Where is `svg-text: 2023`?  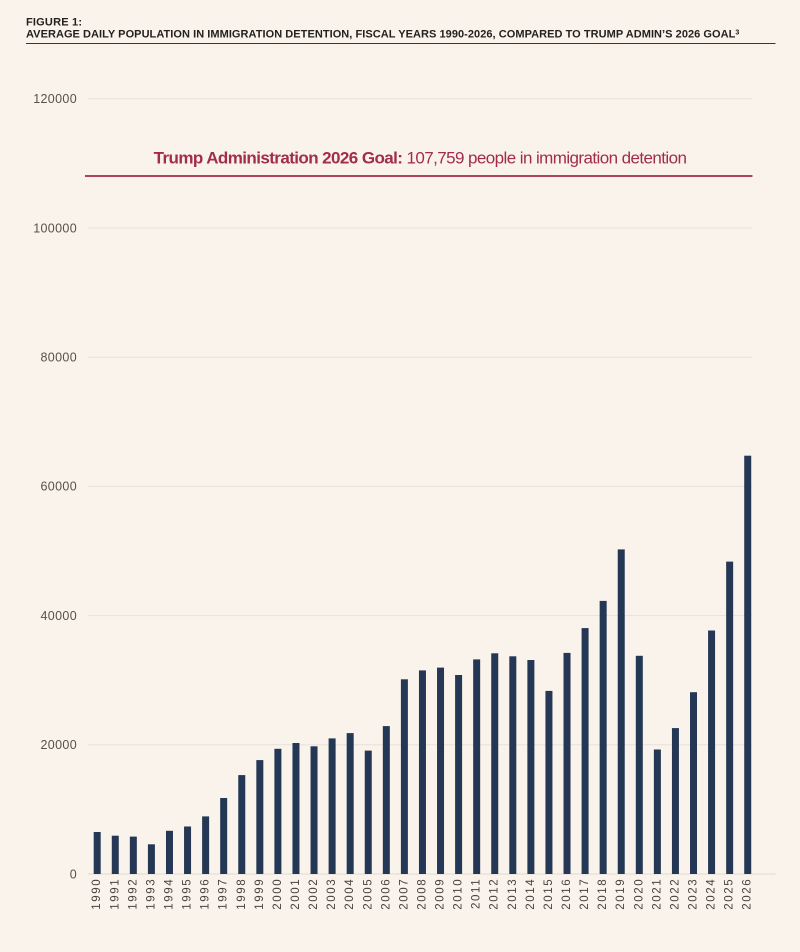
svg-text: 2023 is located at coordinates (694, 894).